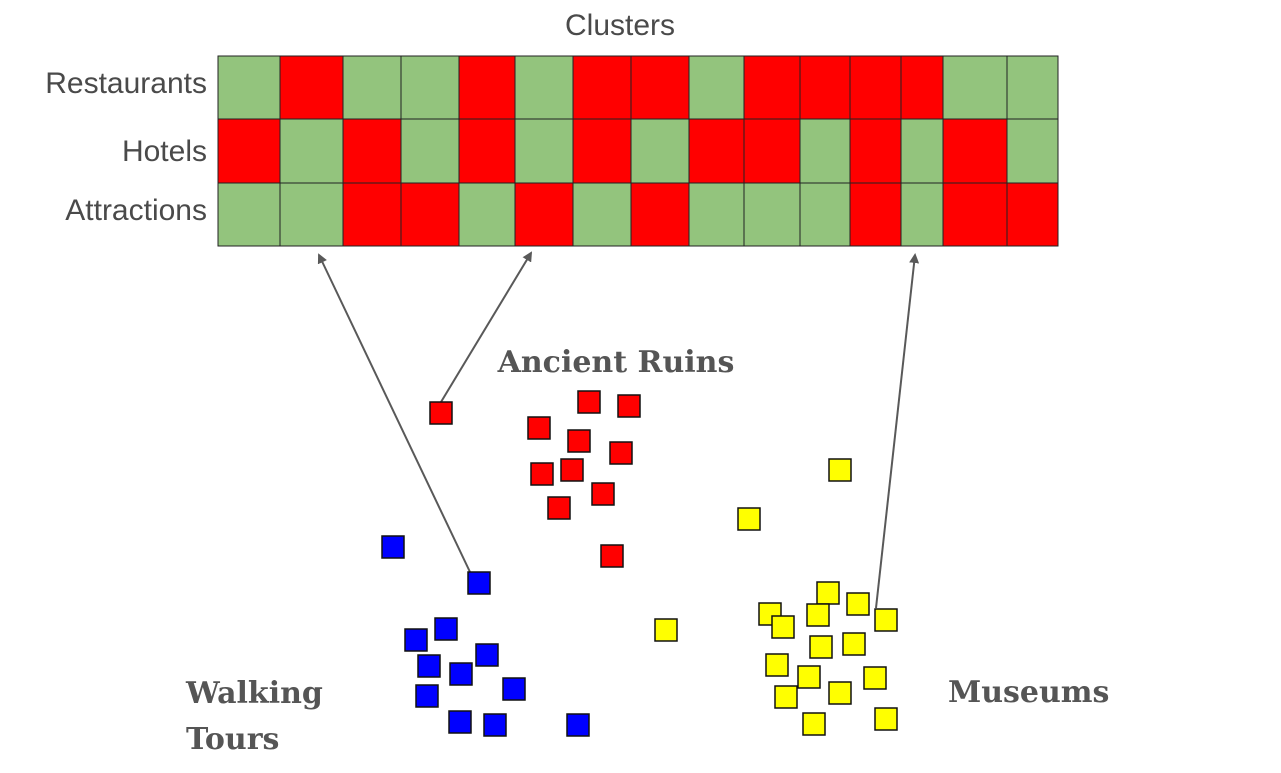 The width and height of the screenshot is (1281, 773). Describe the element at coordinates (136, 210) in the screenshot. I see `row-label-attractions: Attractions` at that location.